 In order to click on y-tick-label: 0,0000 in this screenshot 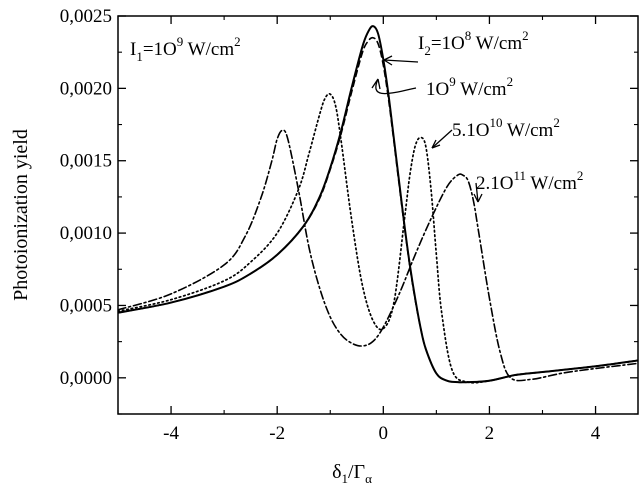, I will do `click(86, 378)`.